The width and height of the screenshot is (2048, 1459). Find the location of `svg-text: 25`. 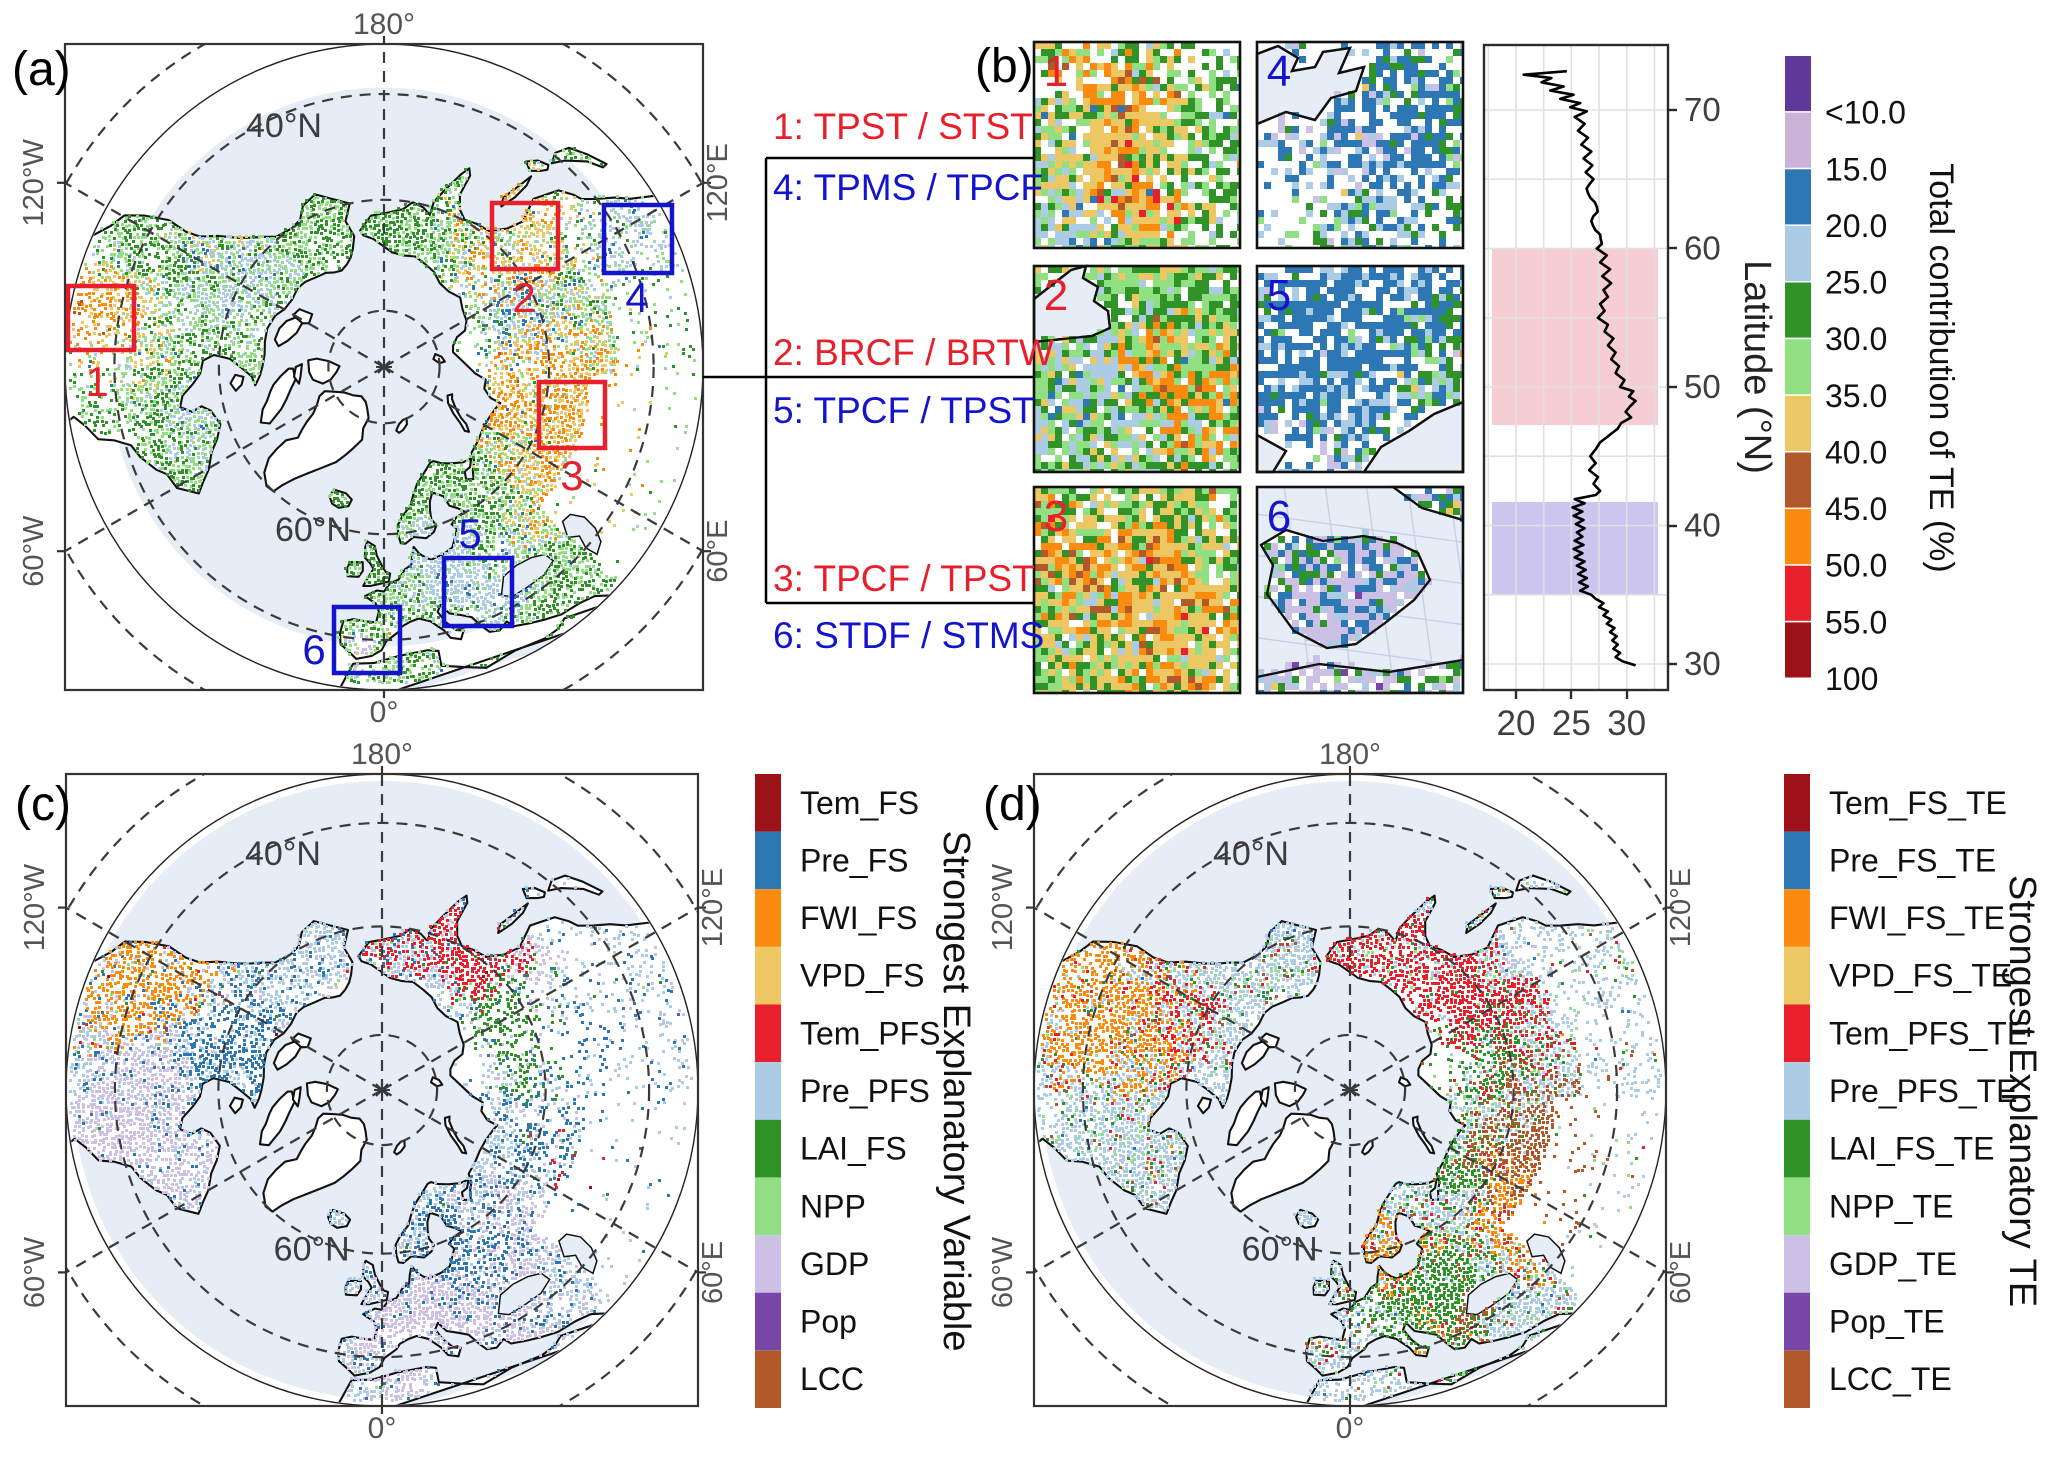

svg-text: 25 is located at coordinates (1571, 723).